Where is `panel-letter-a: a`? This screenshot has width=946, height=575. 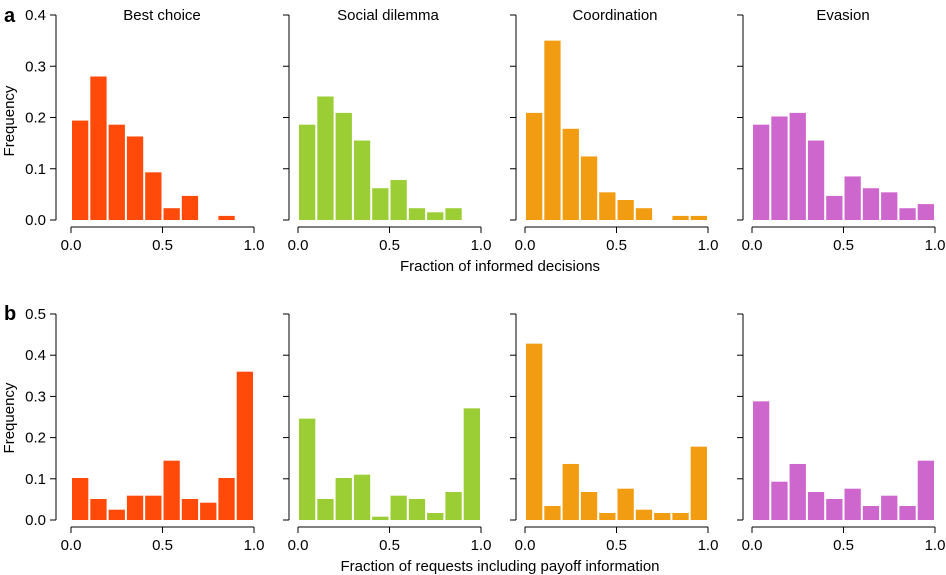 panel-letter-a: a is located at coordinates (10, 16).